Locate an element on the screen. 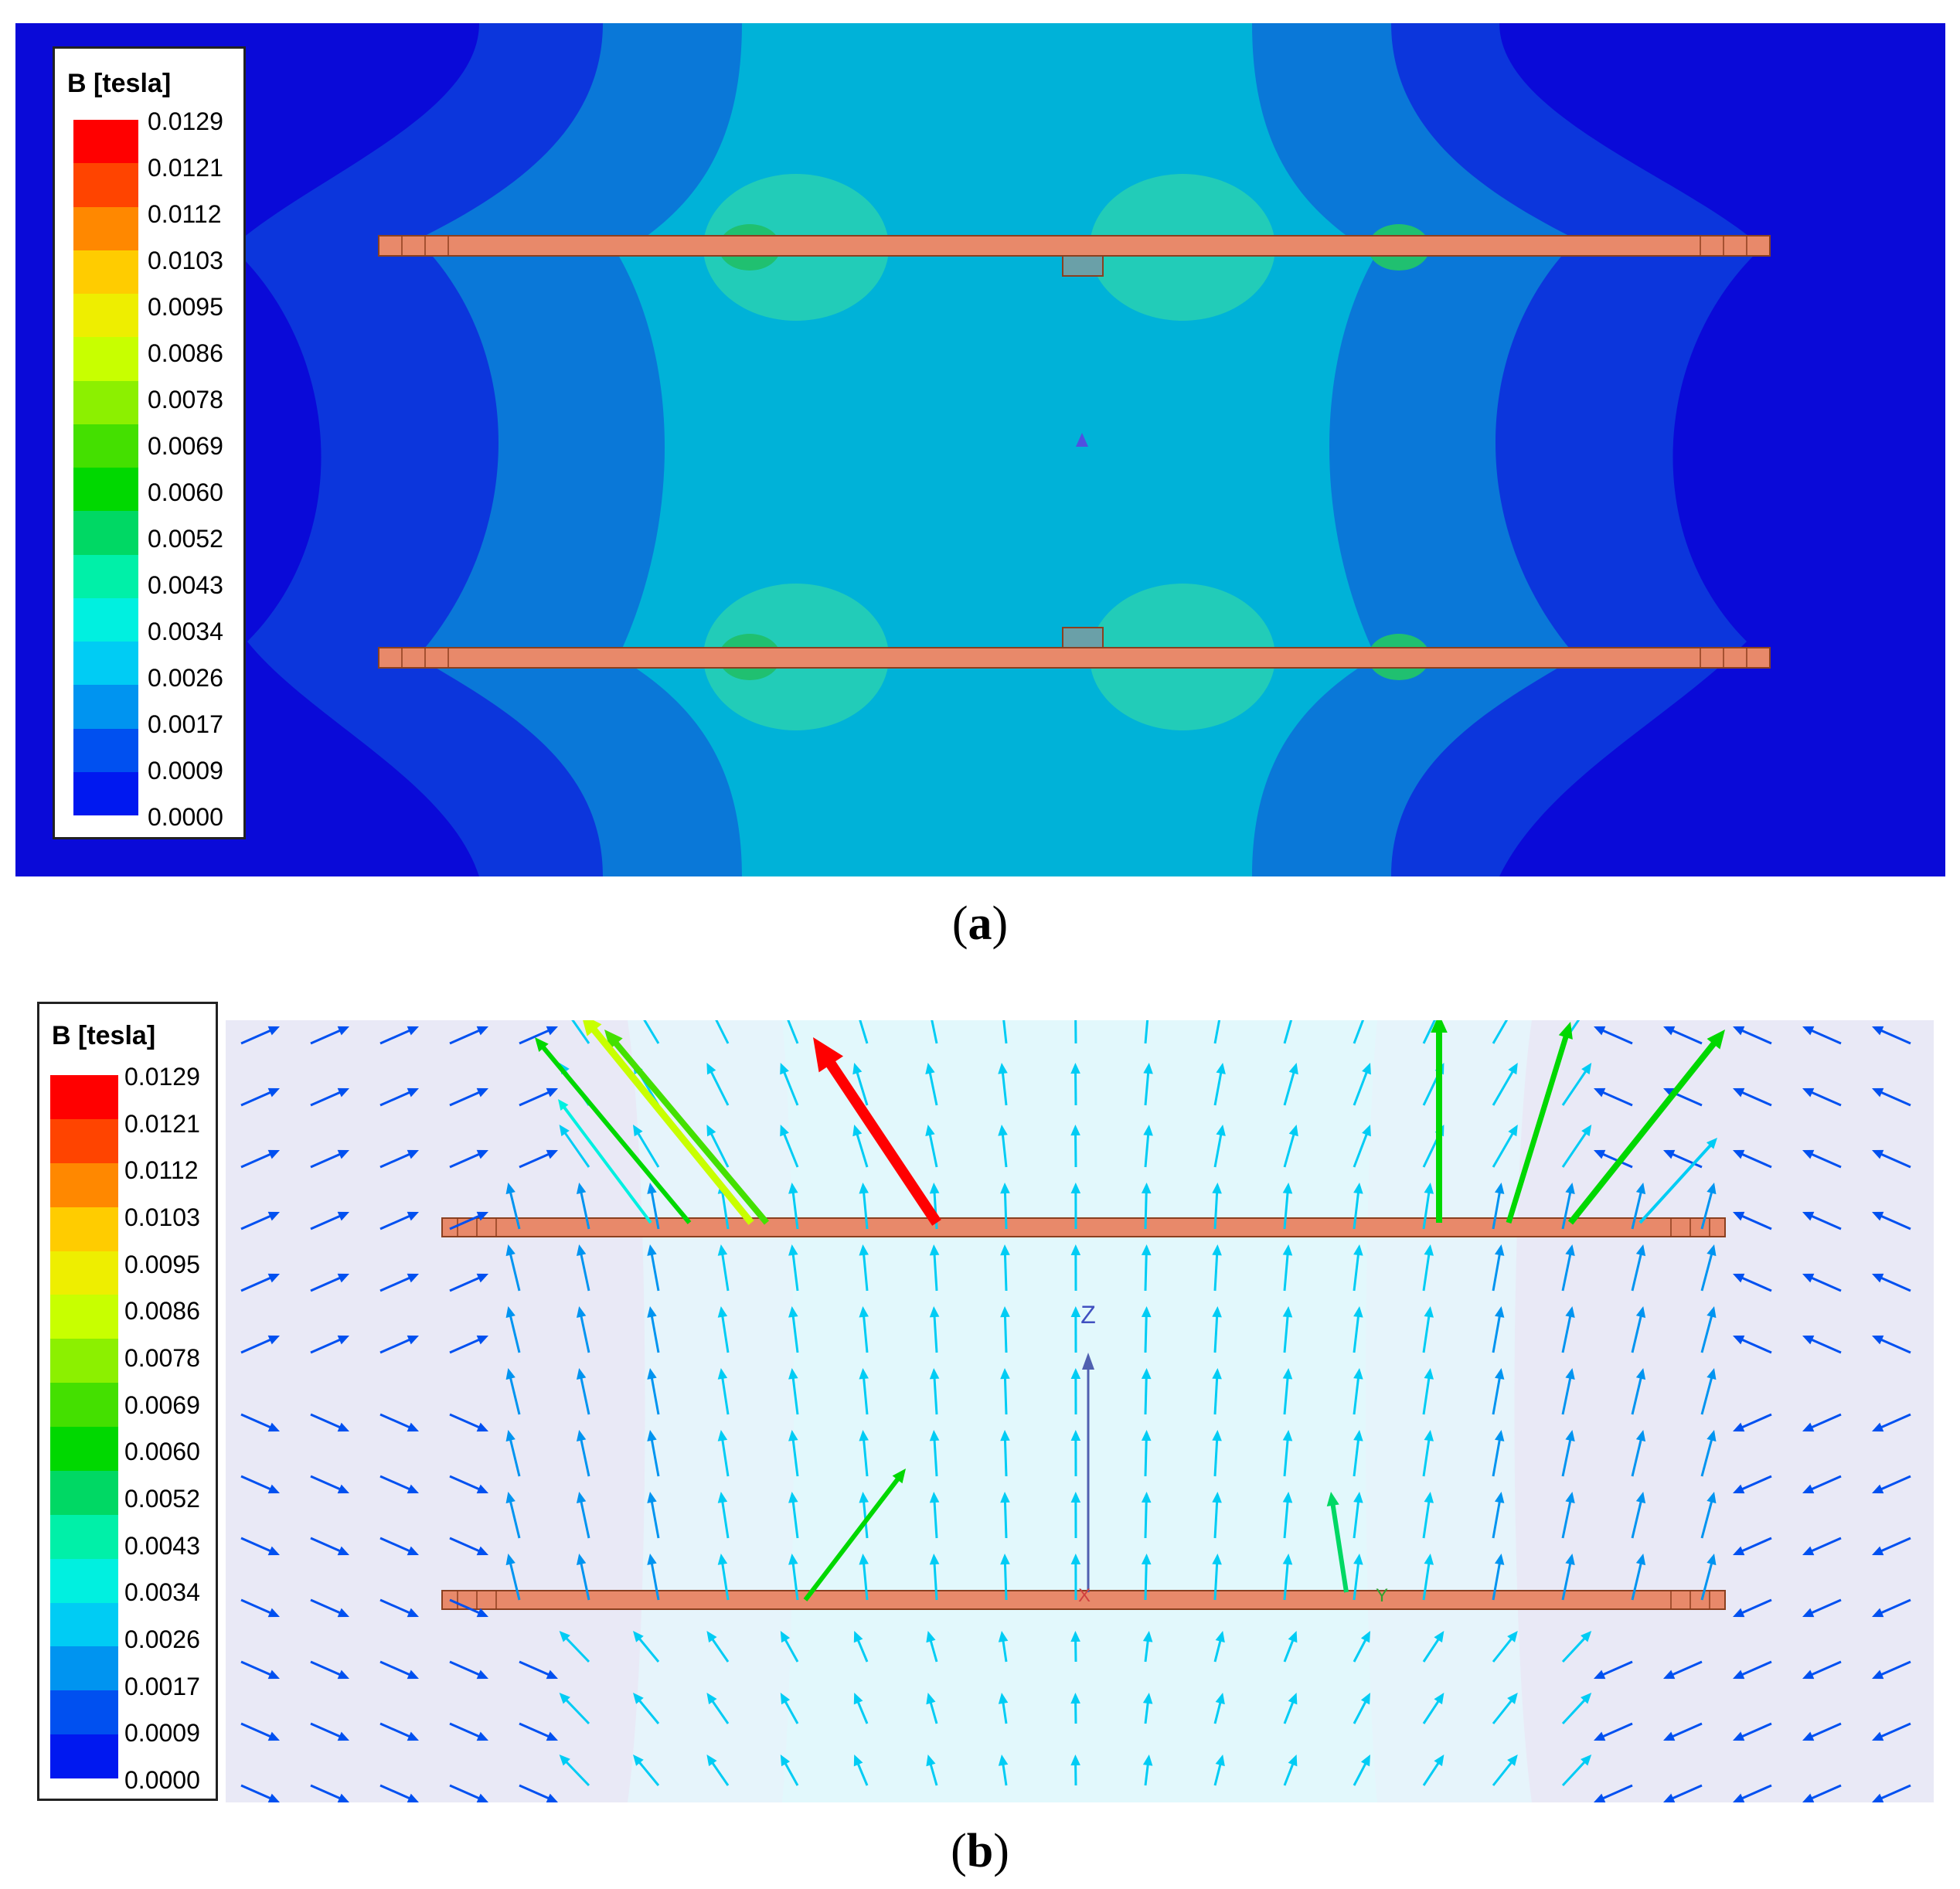  caption-b: (b) is located at coordinates (980, 1851).